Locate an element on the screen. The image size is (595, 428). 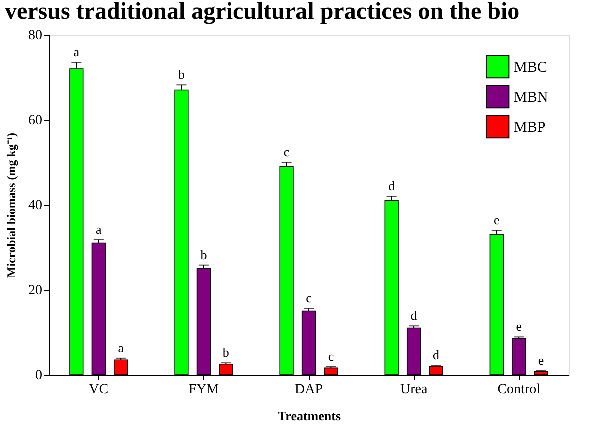
legend-label: MBP is located at coordinates (530, 128).